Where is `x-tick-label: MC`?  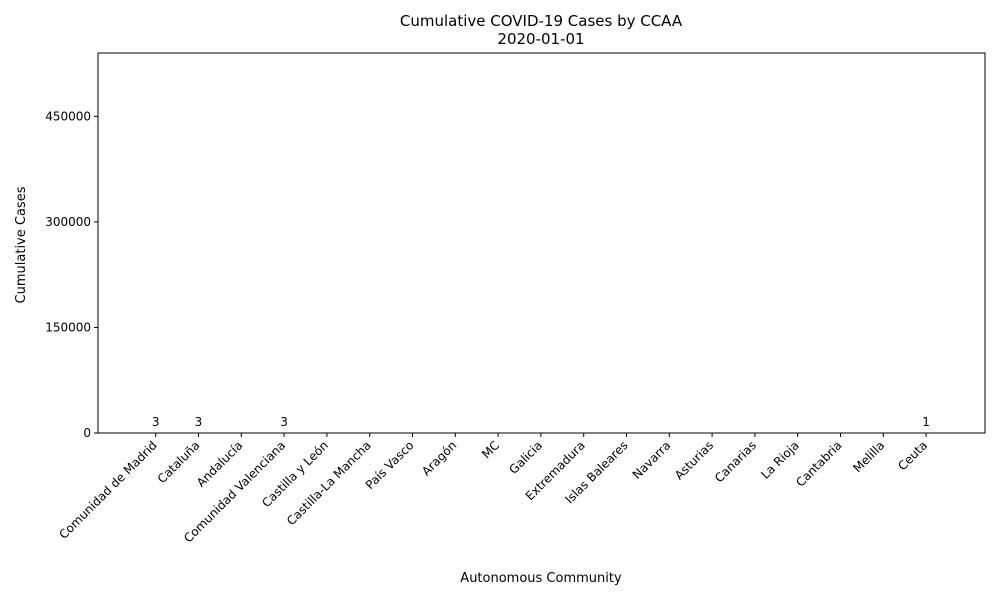 x-tick-label: MC is located at coordinates (490, 449).